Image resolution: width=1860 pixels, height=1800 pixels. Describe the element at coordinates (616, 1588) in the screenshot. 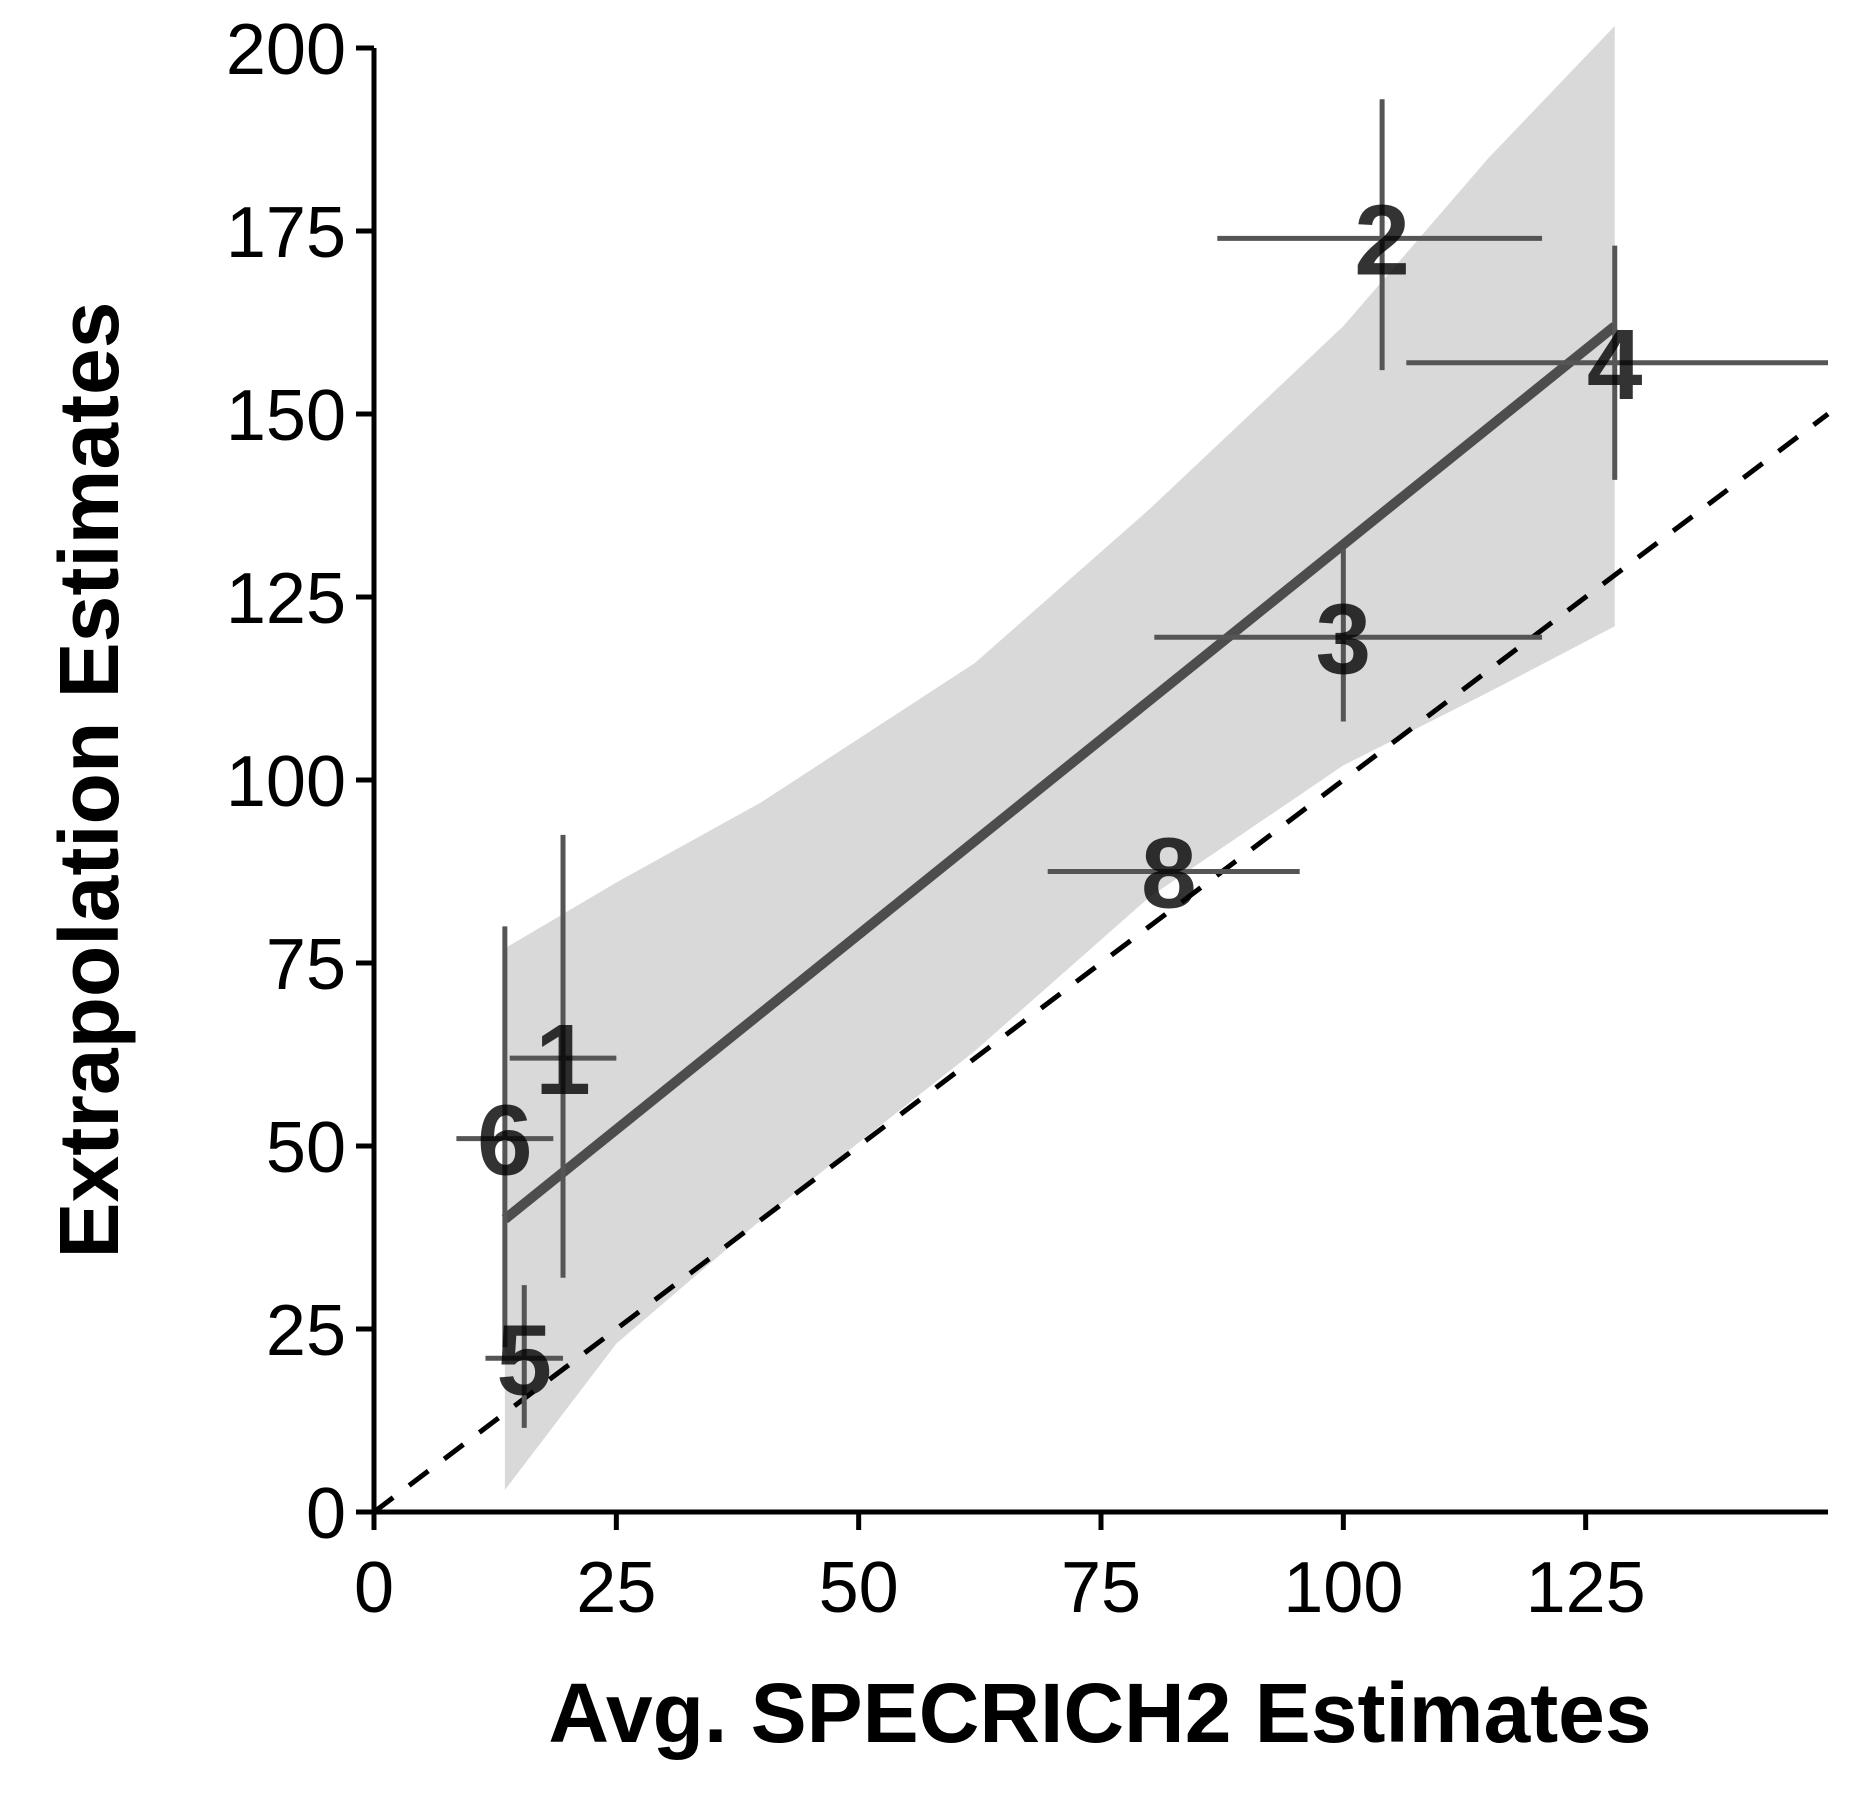

I see `x-tick-label: 25` at that location.